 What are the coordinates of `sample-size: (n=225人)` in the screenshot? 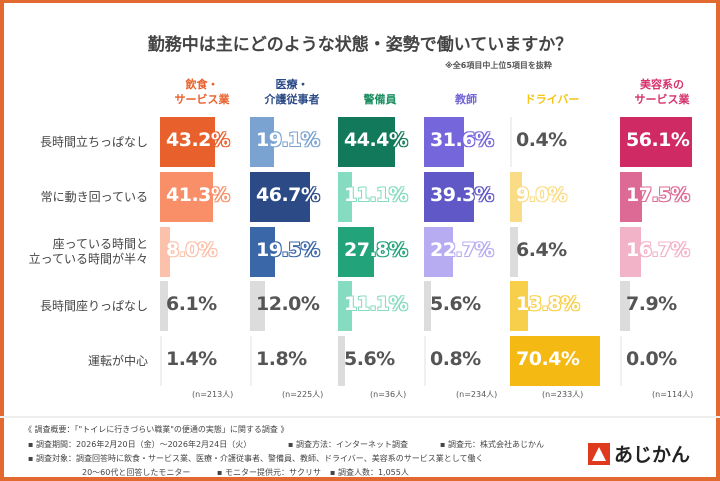 It's located at (303, 394).